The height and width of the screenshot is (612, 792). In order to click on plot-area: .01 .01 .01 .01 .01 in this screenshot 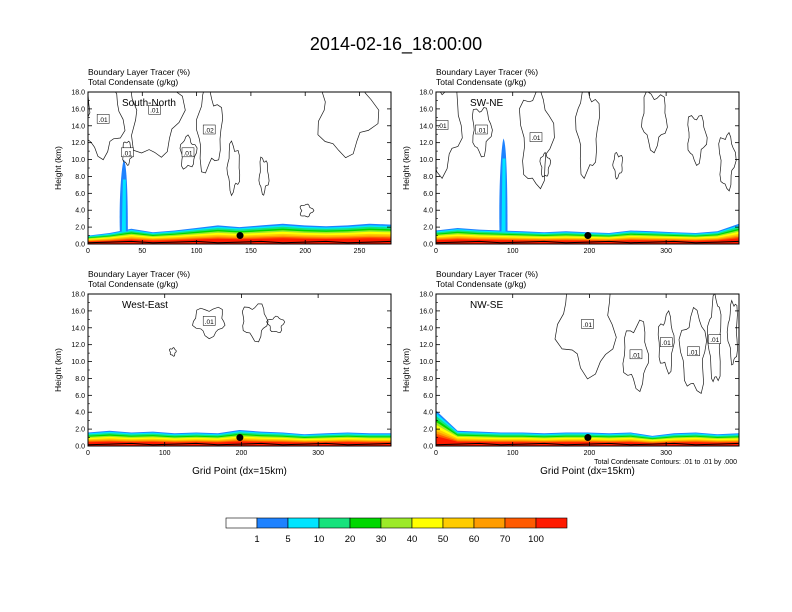, I will do `click(587, 370)`.